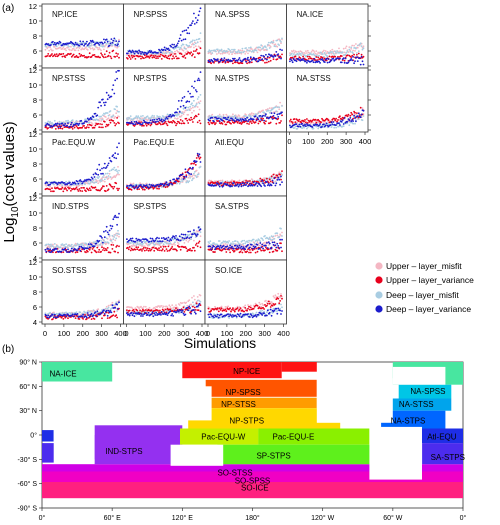  I want to click on series-upper-misfit, so click(164, 303).